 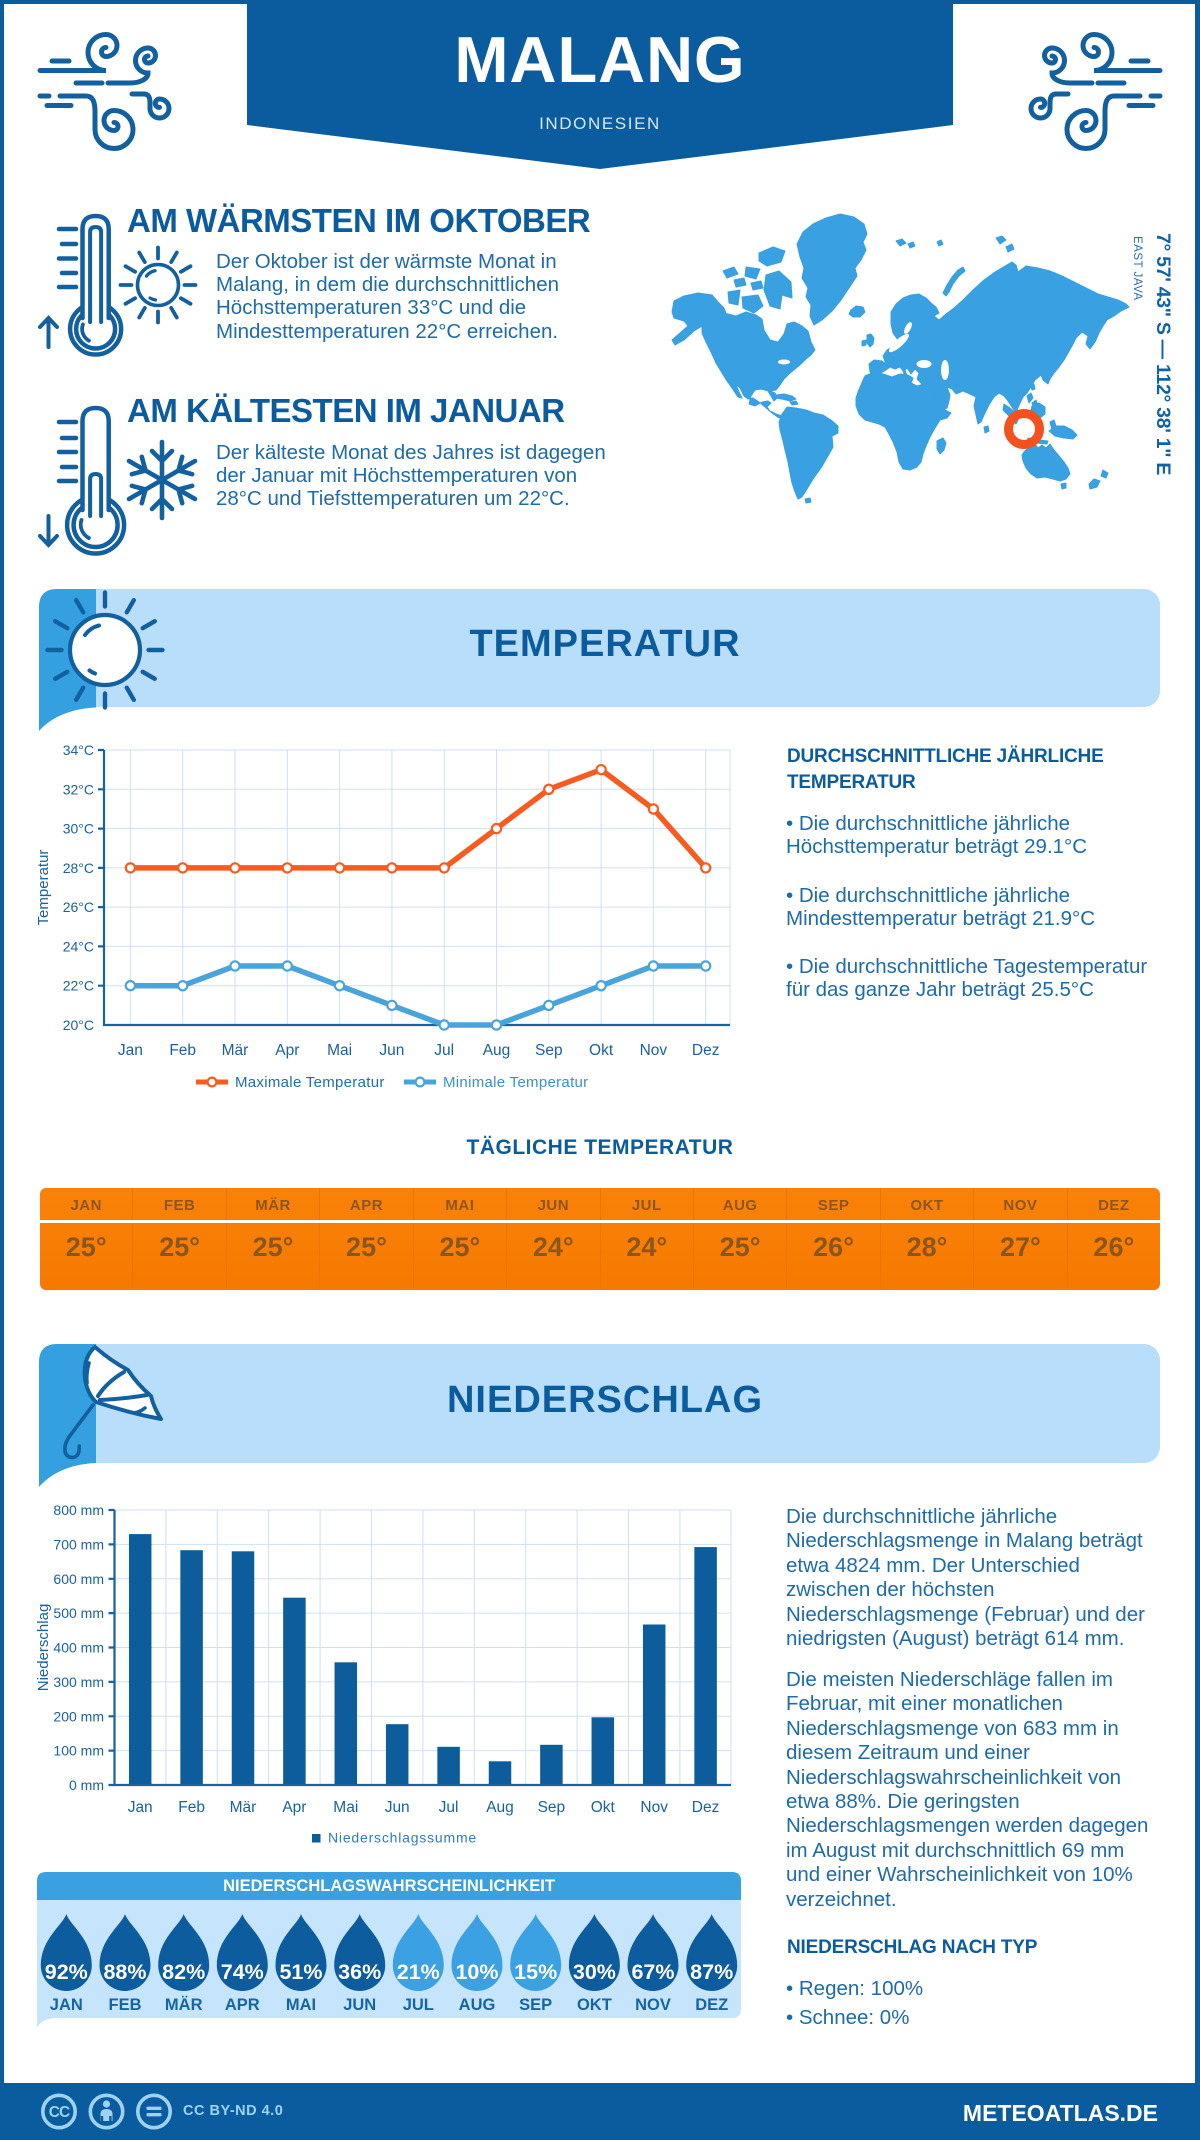 I want to click on svg-text: Maximale Temperatur, so click(x=310, y=1082).